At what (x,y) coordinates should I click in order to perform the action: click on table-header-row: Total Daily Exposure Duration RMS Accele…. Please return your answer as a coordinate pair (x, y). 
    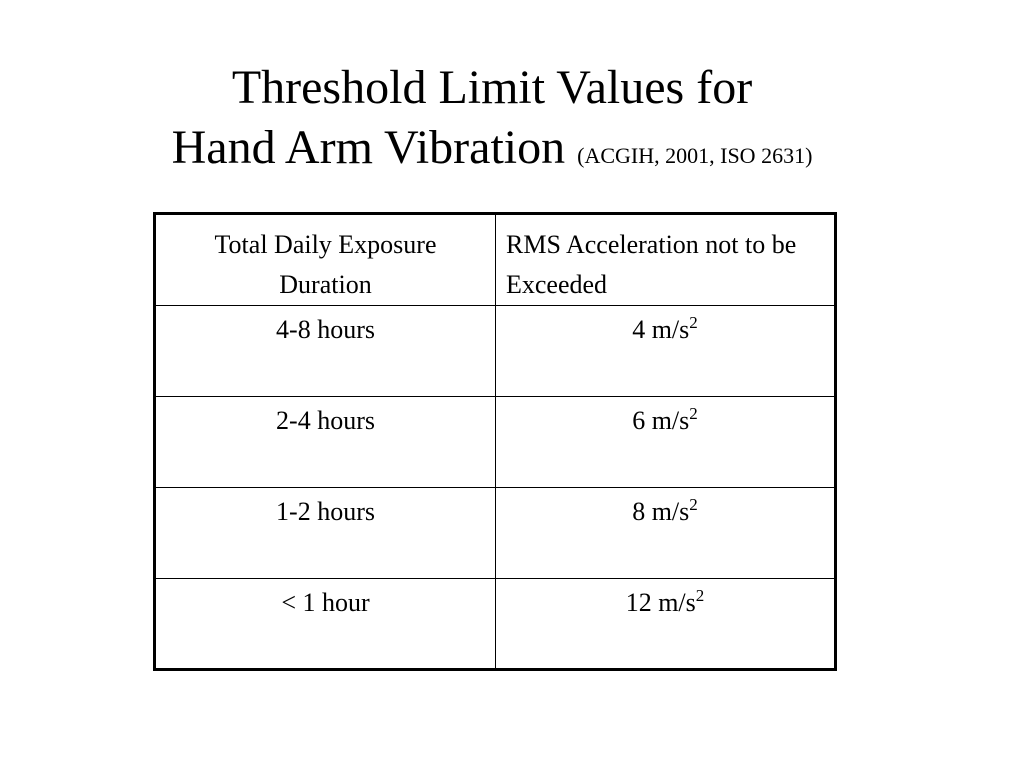
    Looking at the image, I should click on (495, 260).